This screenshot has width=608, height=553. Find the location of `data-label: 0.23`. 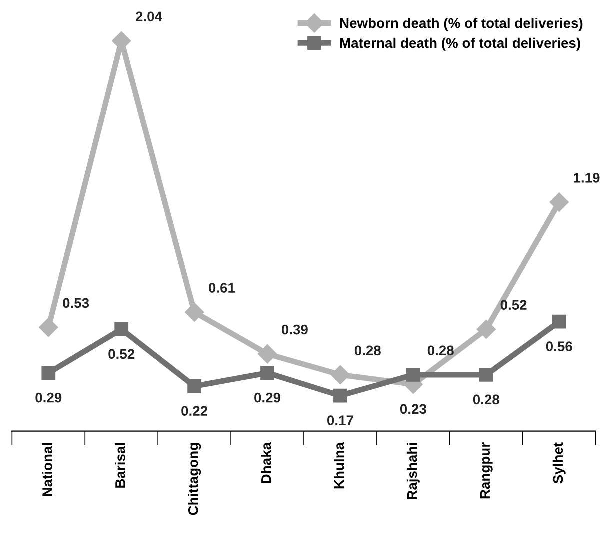

data-label: 0.23 is located at coordinates (413, 409).